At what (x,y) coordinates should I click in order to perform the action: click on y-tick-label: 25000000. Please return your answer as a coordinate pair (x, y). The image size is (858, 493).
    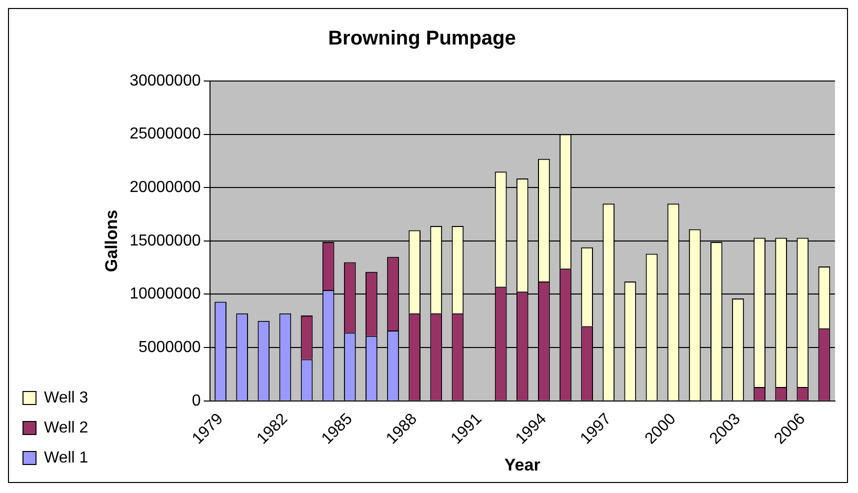
    Looking at the image, I should click on (165, 134).